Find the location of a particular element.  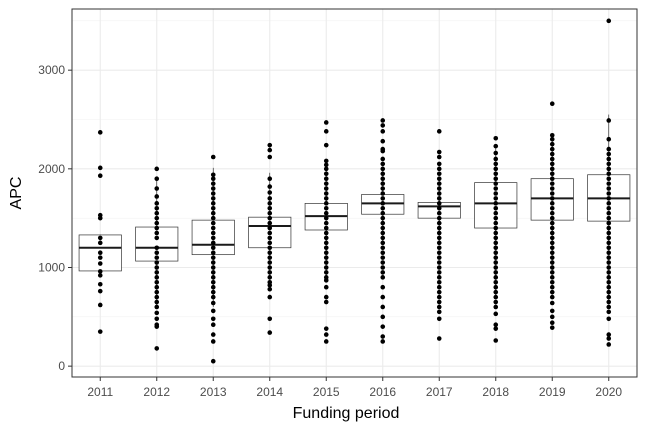

y-tick-label: 0 is located at coordinates (61, 366).